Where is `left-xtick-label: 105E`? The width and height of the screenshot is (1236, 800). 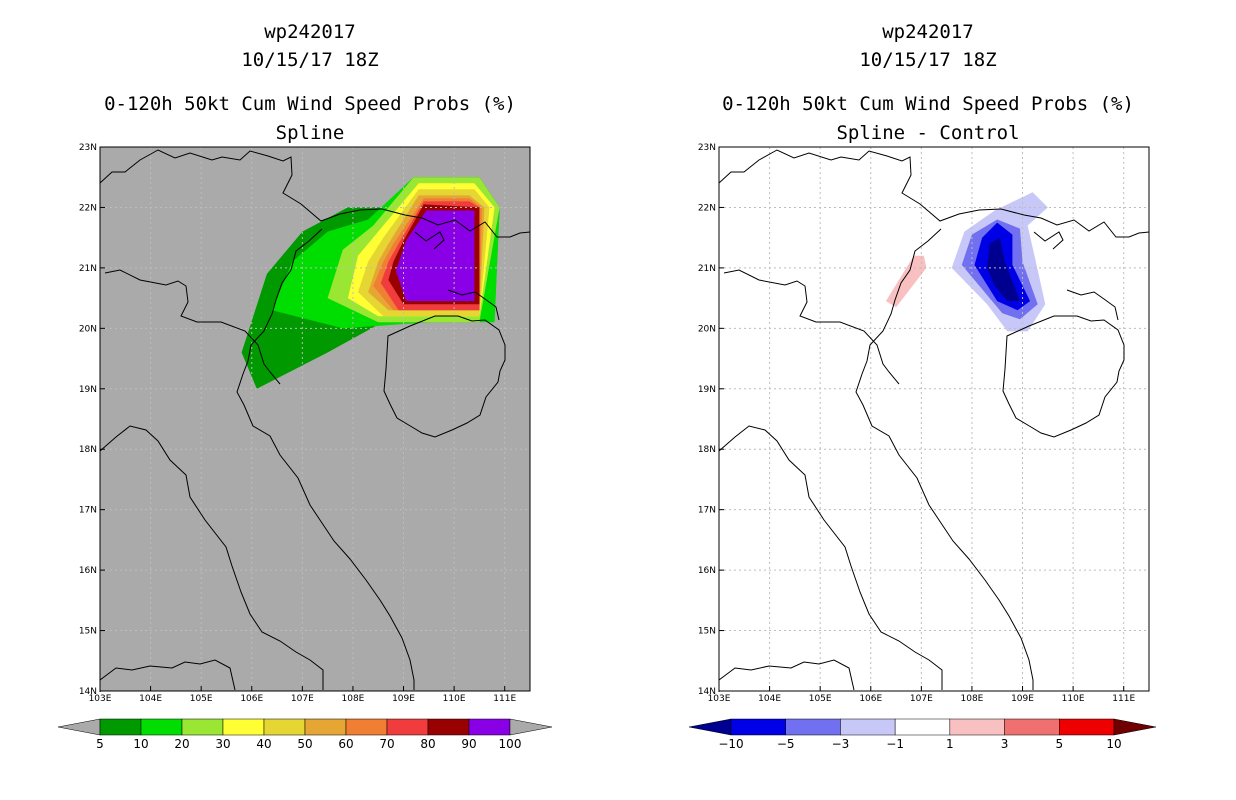
left-xtick-label: 105E is located at coordinates (201, 699).